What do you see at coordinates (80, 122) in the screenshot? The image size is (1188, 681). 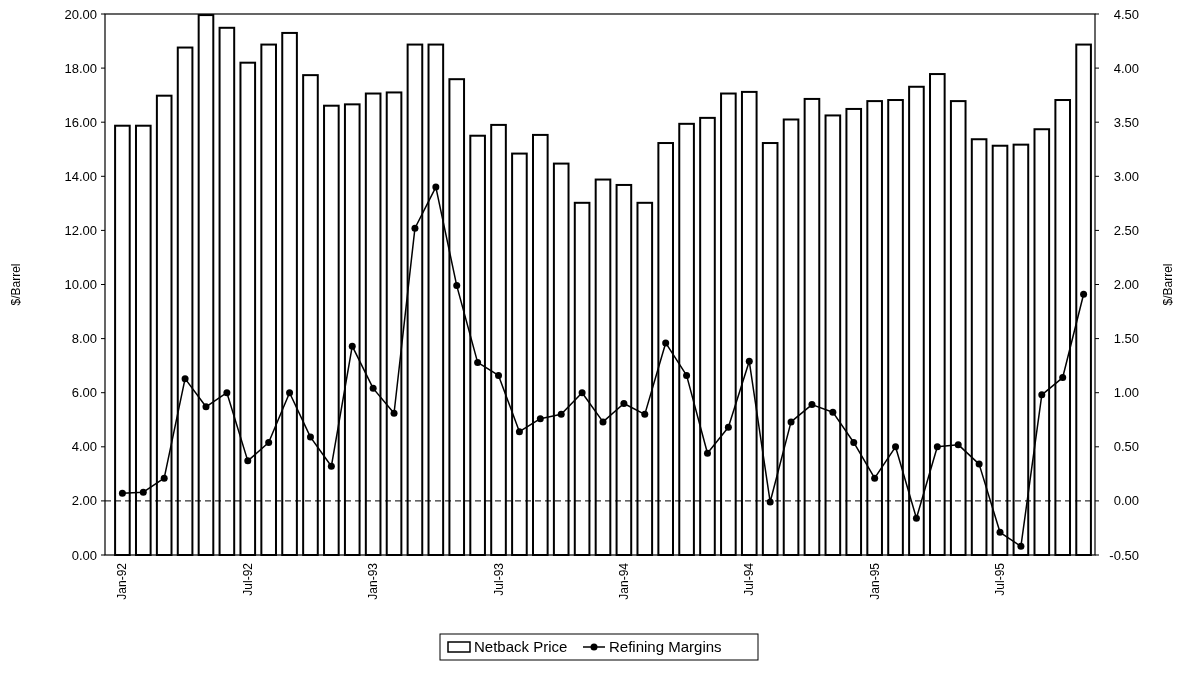 I see `y-tick-label: 16.00` at bounding box center [80, 122].